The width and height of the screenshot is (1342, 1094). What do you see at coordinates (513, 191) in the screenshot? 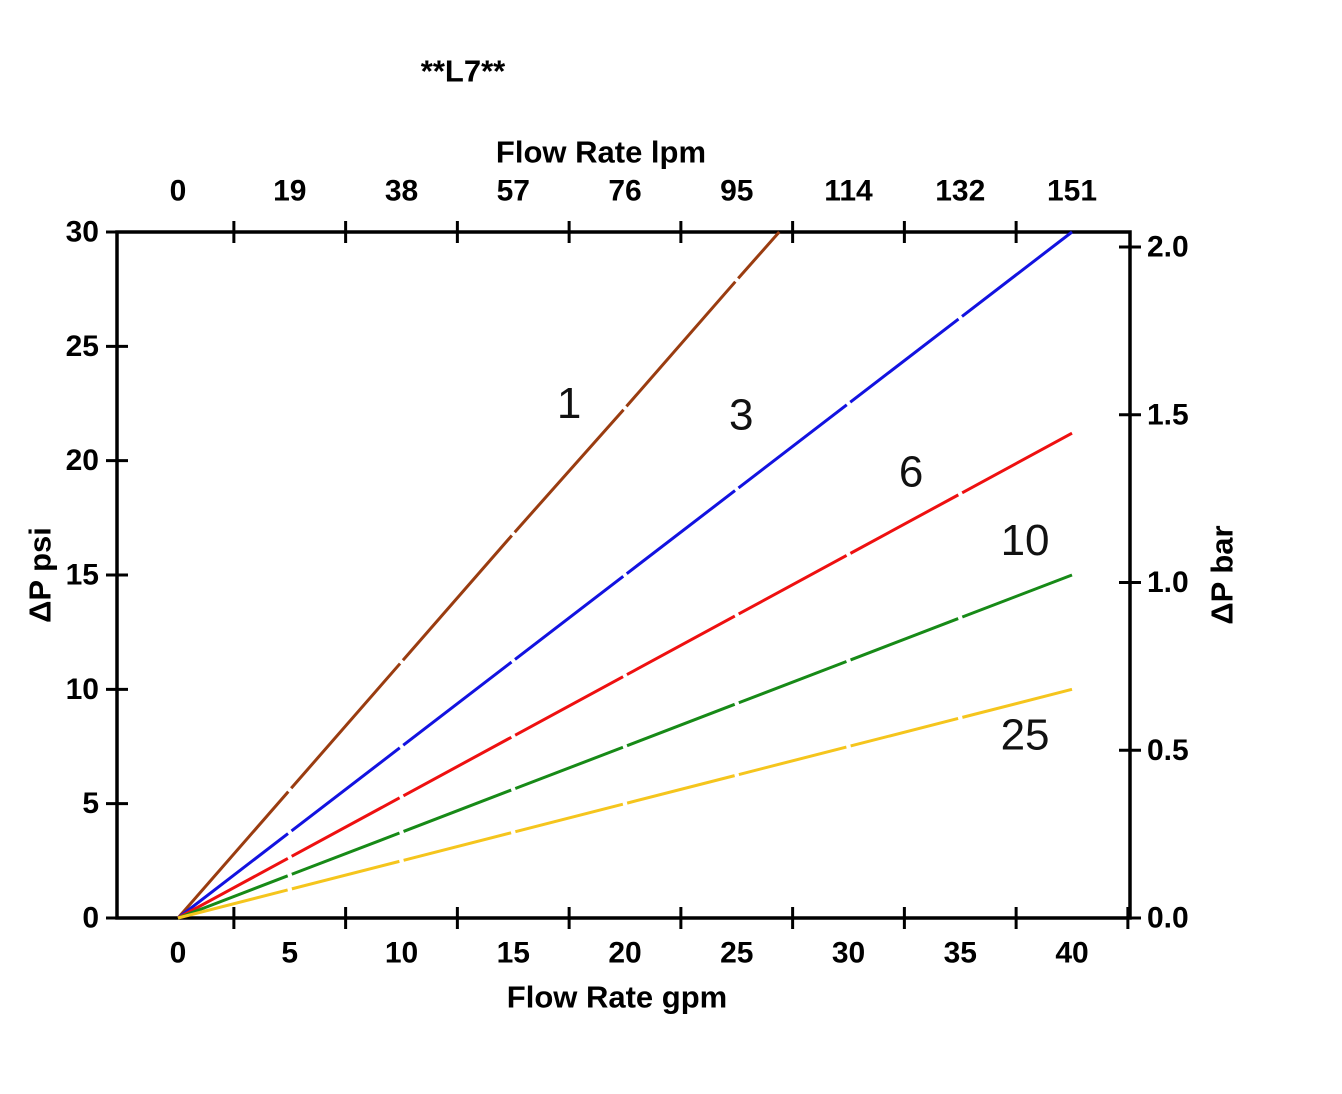
I see `top-axis-tick-label: 57` at bounding box center [513, 191].